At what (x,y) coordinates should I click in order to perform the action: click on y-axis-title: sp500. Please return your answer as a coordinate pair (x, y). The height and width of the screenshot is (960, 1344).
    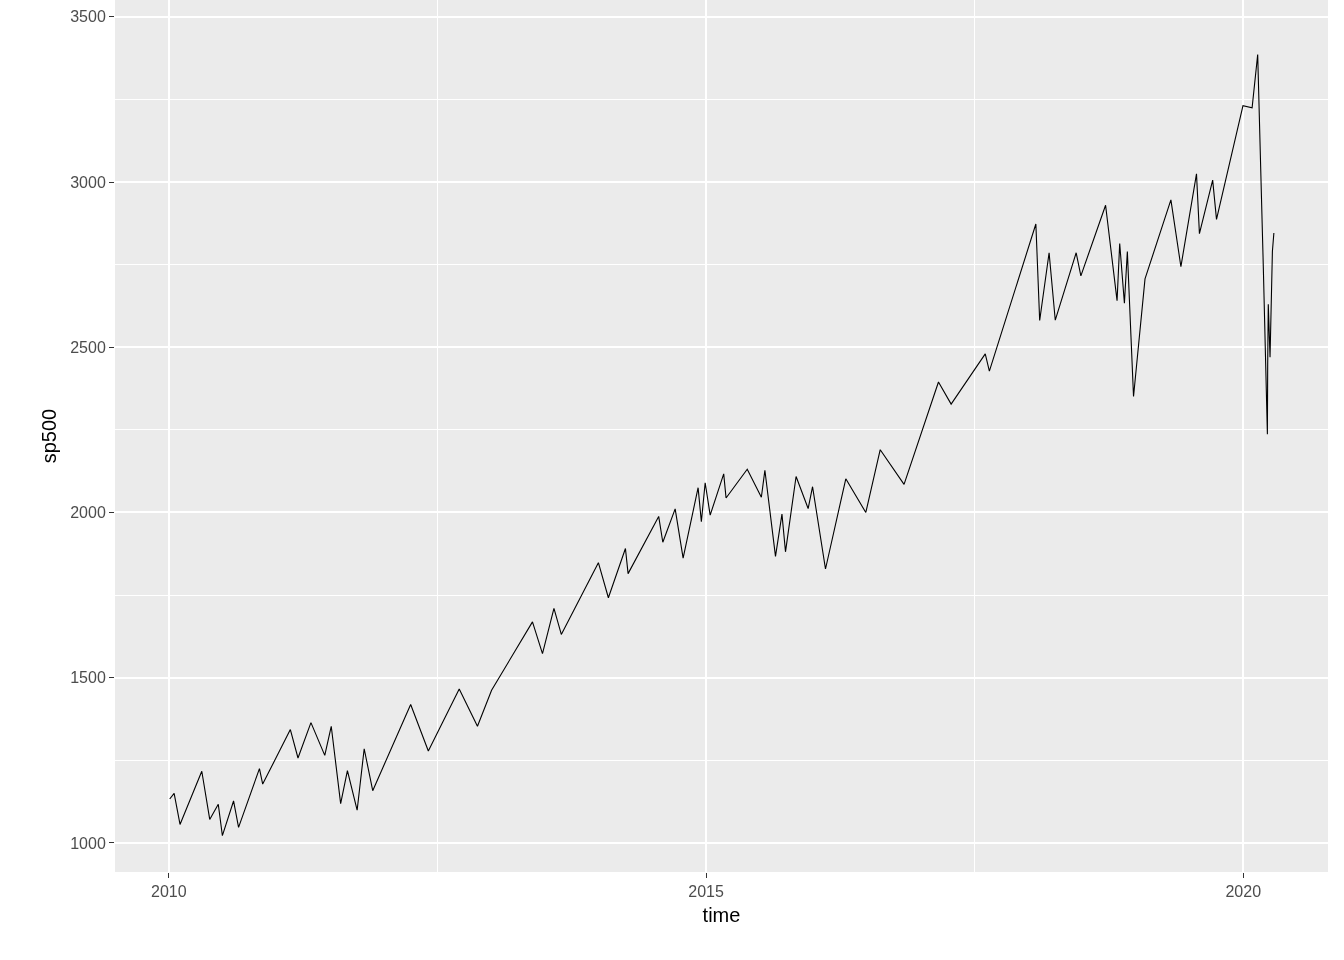
    Looking at the image, I should click on (48, 436).